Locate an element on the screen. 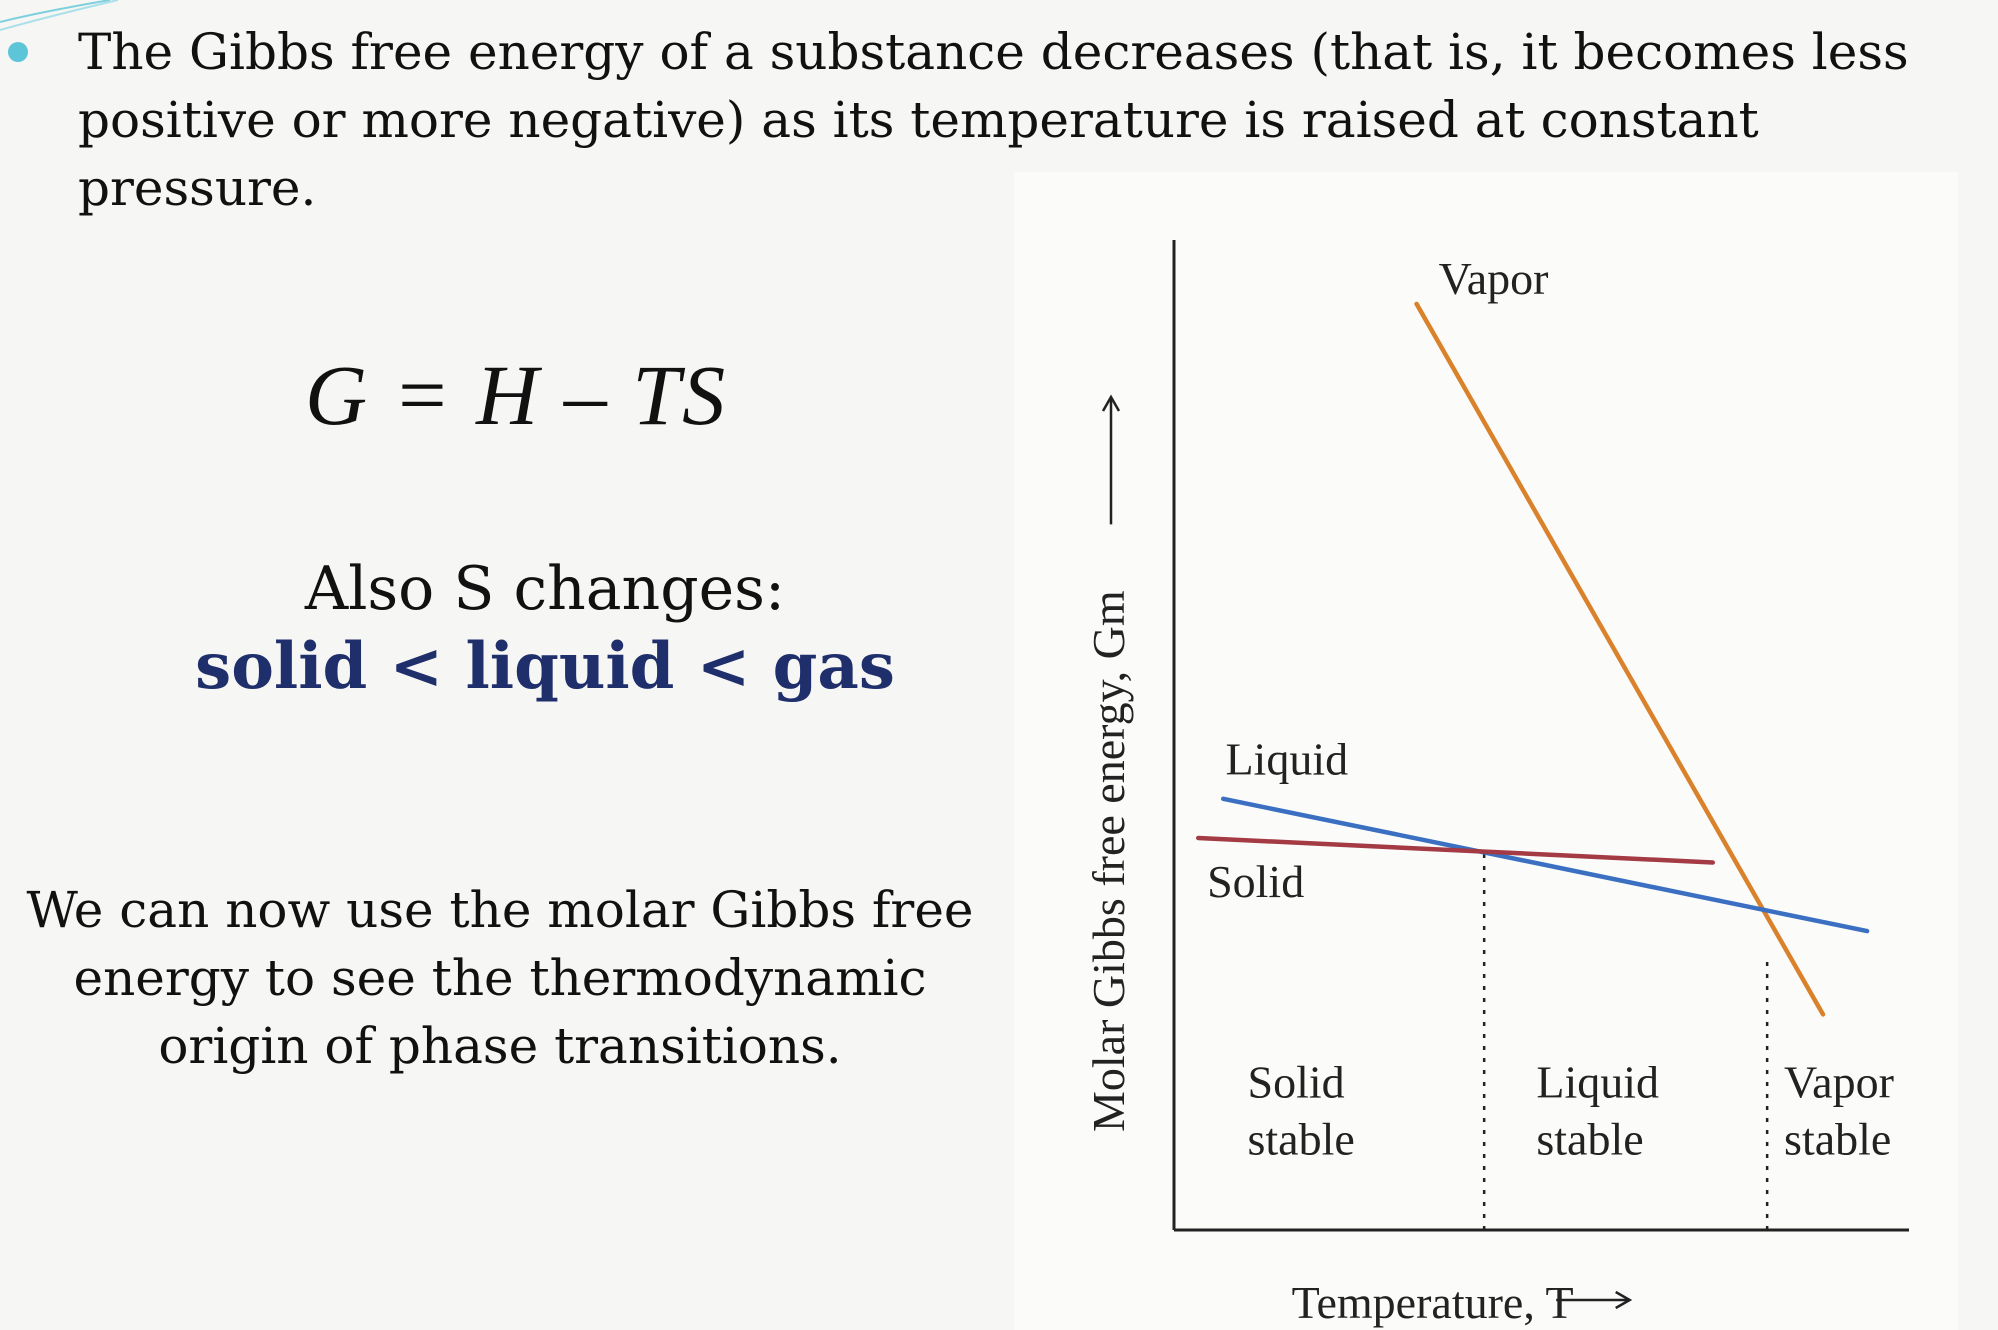  y-axis-label: Molar Gibbs free energy, Gm is located at coordinates (1108, 861).